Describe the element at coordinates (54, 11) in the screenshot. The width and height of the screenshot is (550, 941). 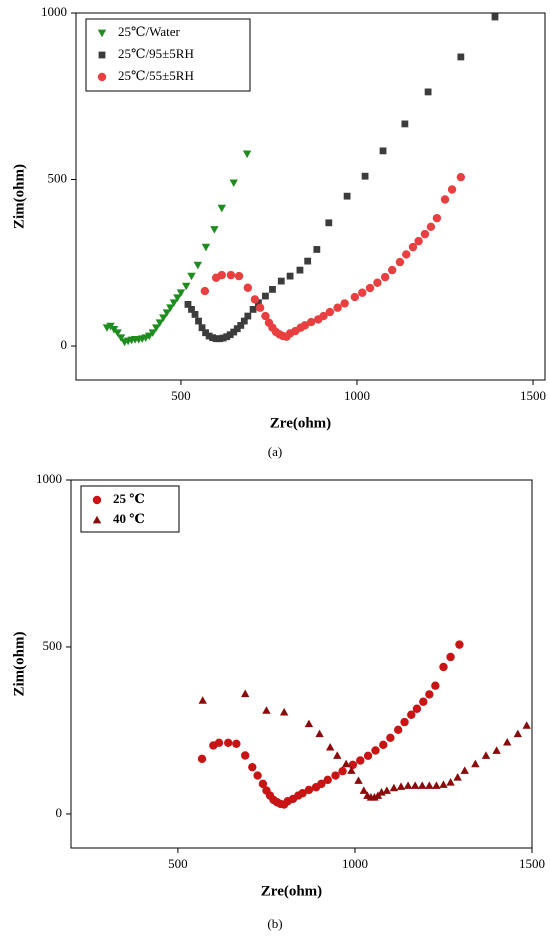
I see `y-tick-label: 1000` at that location.